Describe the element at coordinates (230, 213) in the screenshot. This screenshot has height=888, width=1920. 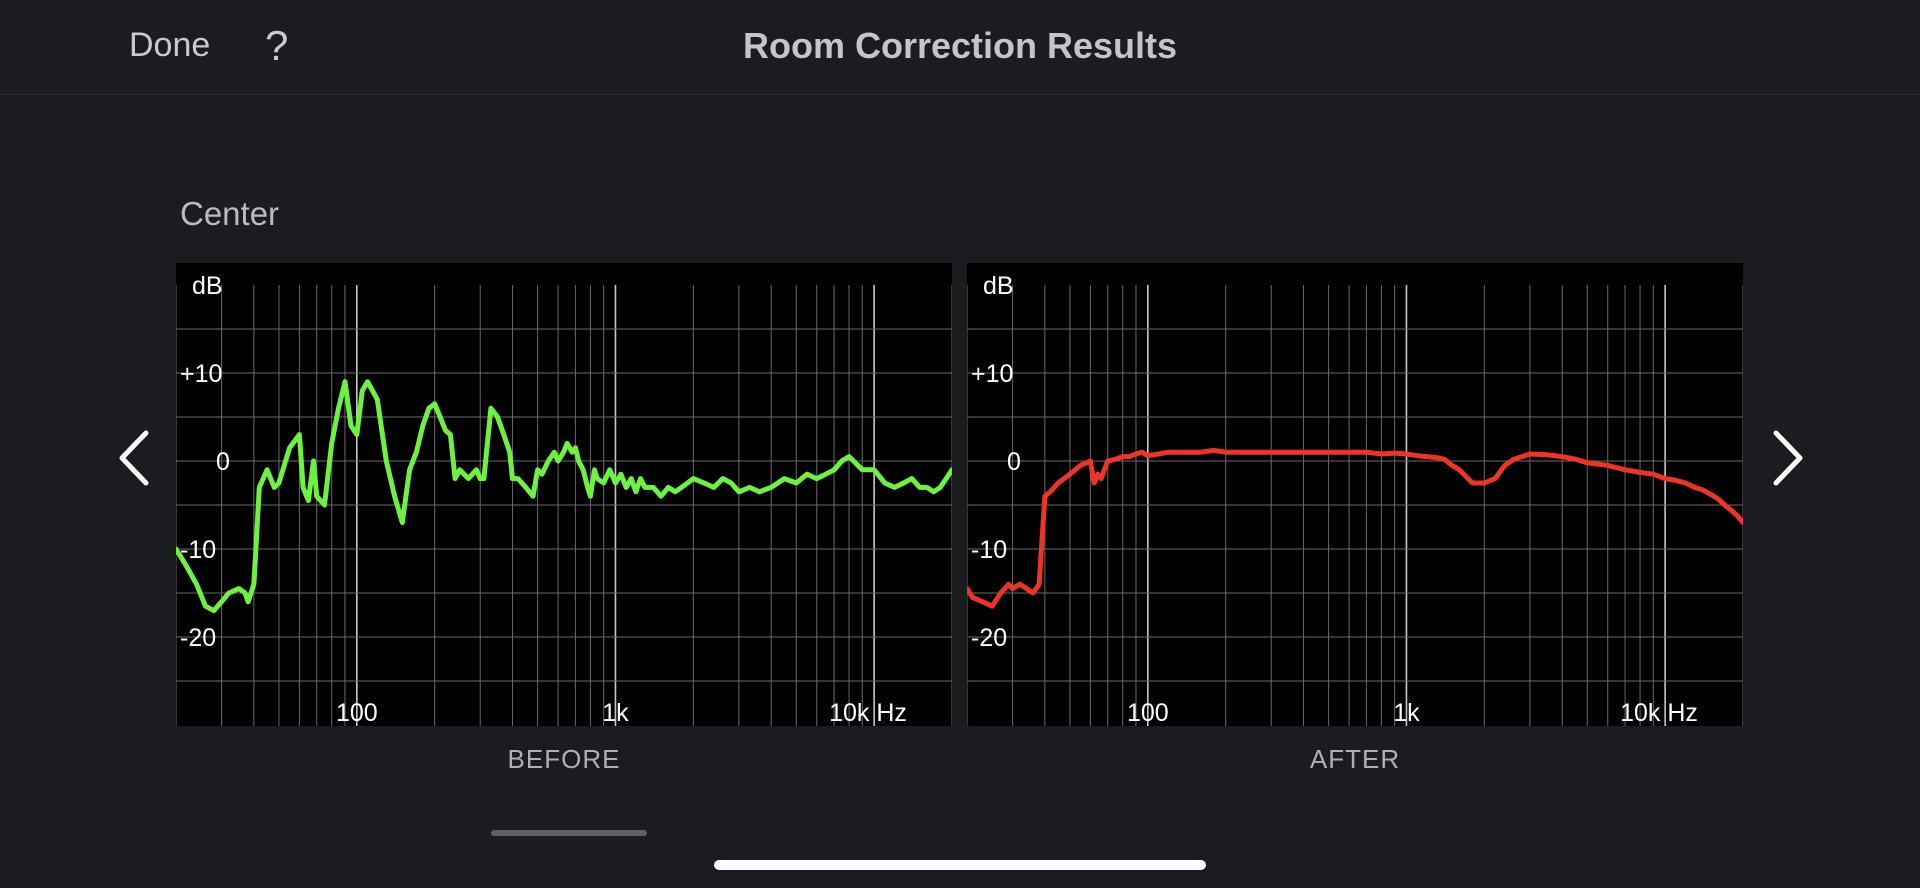
I see `speaker-name: Center` at that location.